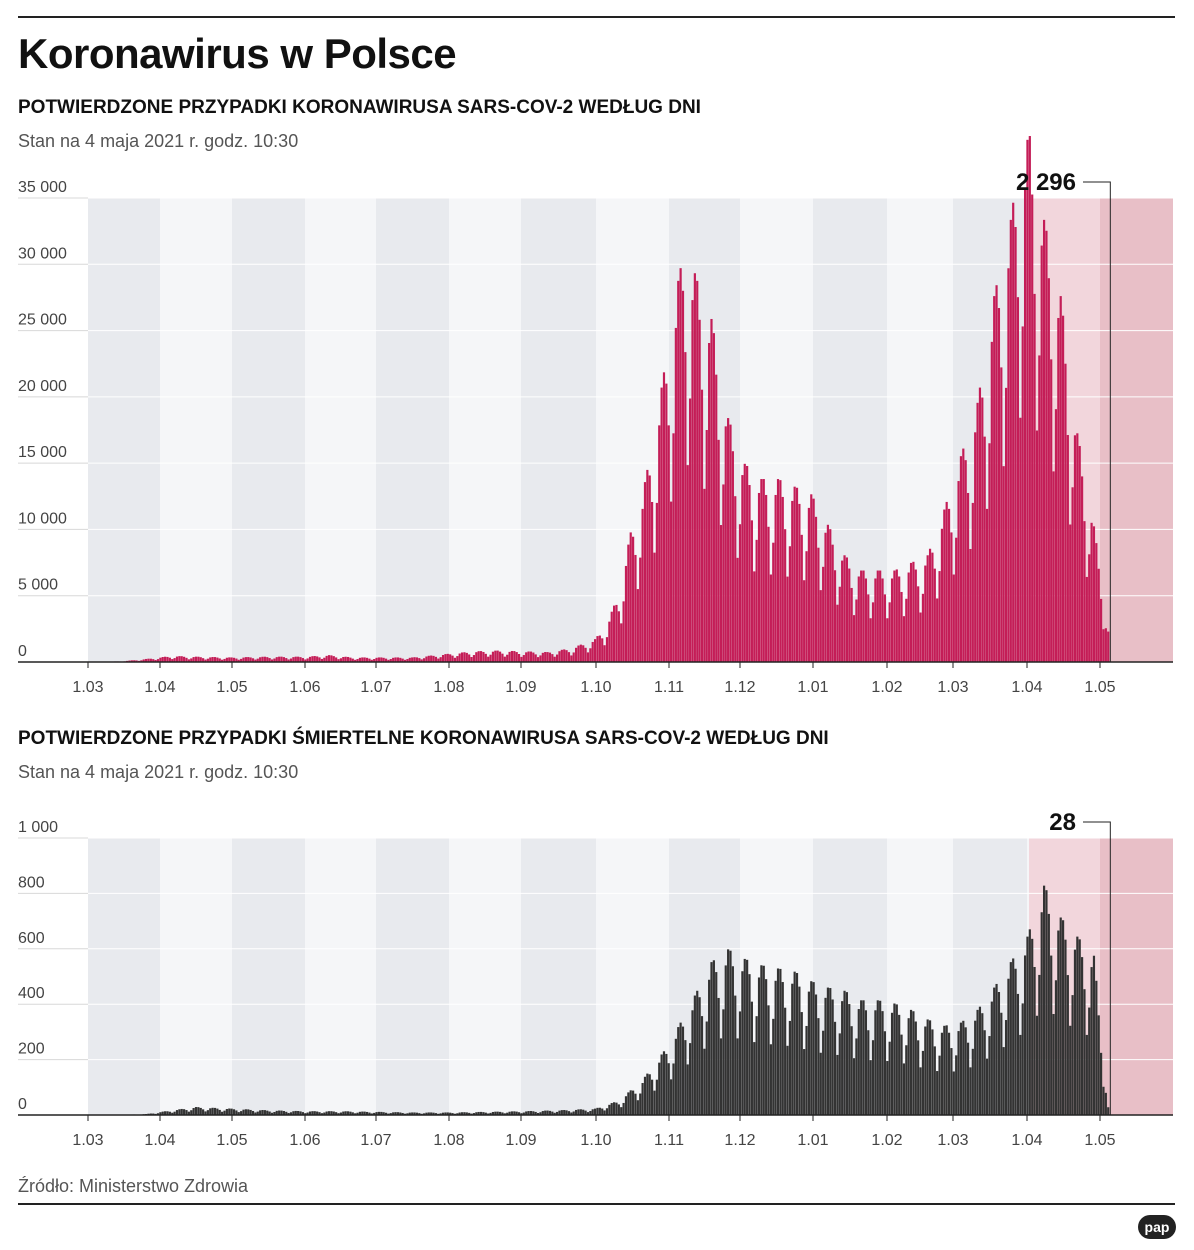  What do you see at coordinates (22, 1104) in the screenshot?
I see `deaths-y-tick-label: 0` at bounding box center [22, 1104].